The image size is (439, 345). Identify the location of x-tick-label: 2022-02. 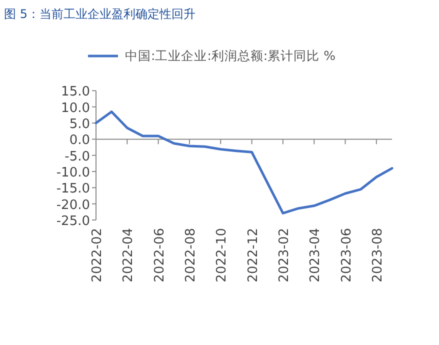
(97, 255).